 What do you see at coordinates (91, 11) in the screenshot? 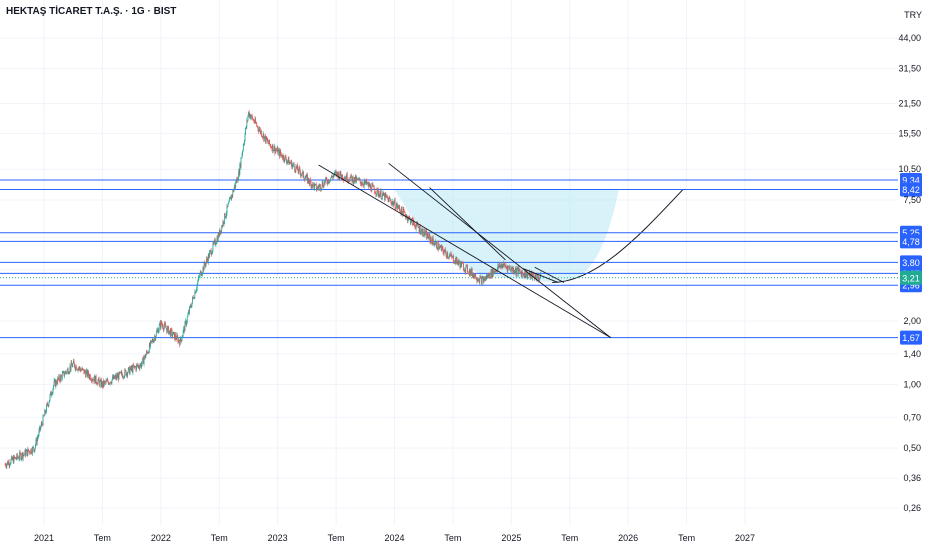
I see `symbol-title: HEKTAŞ TİCARET T.A.Ş. · 1G · BIST` at bounding box center [91, 11].